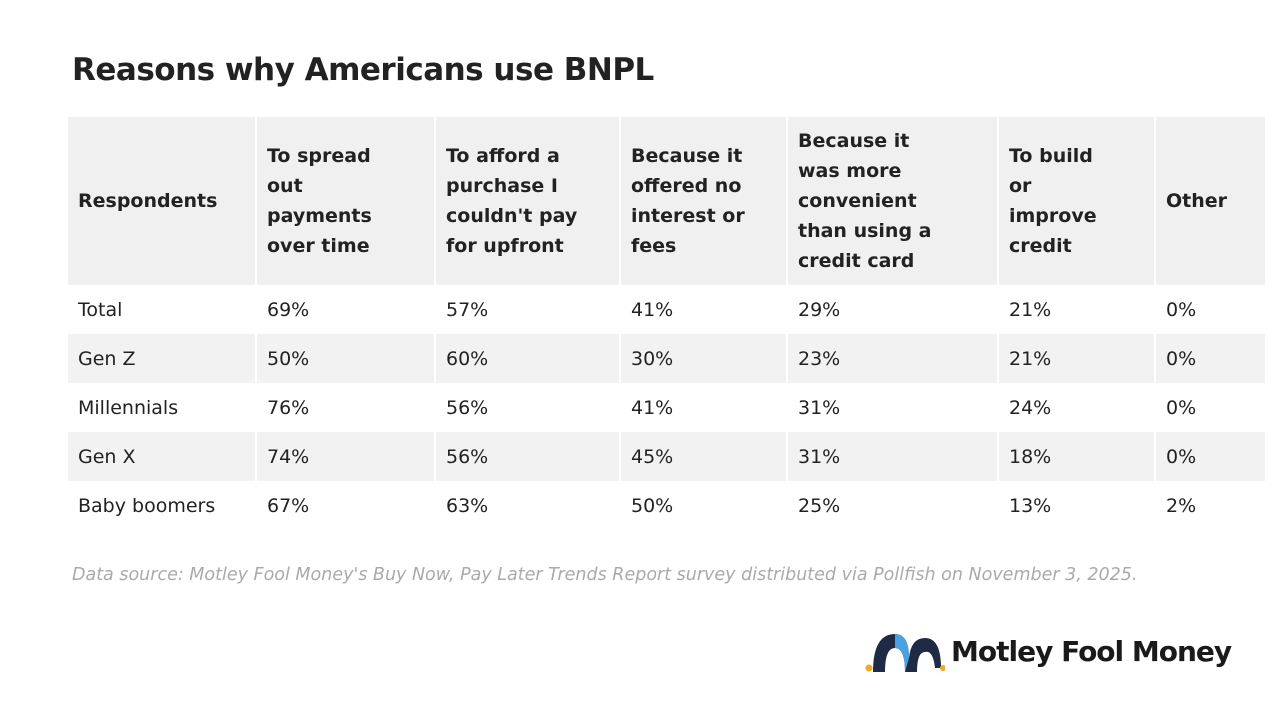 The image size is (1280, 711). Describe the element at coordinates (704, 358) in the screenshot. I see `cell: 30%` at that location.